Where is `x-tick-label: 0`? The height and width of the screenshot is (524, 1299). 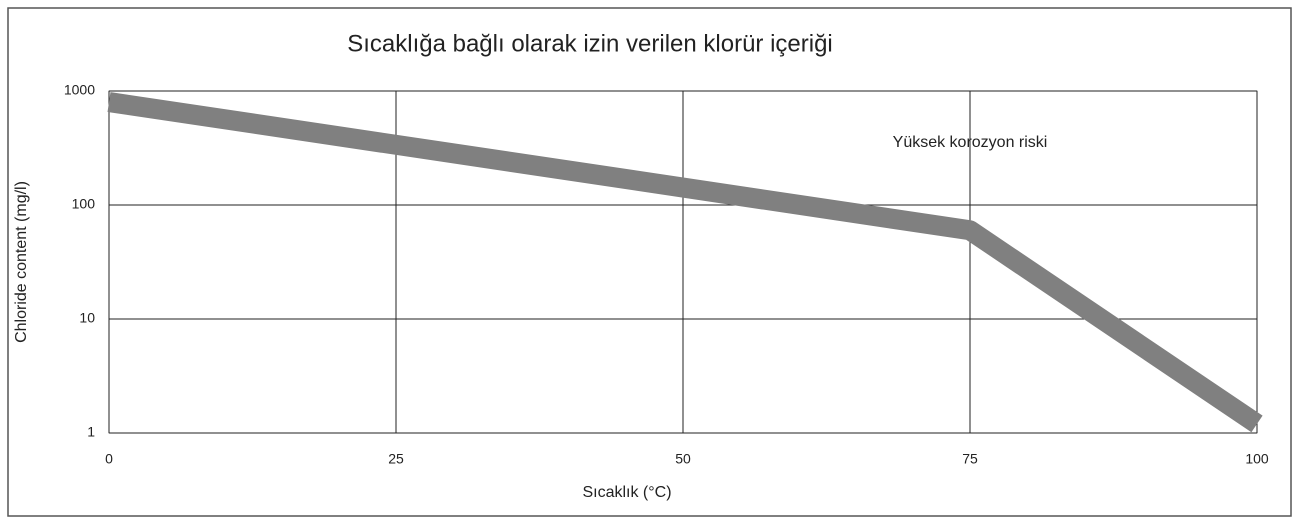 x-tick-label: 0 is located at coordinates (109, 459).